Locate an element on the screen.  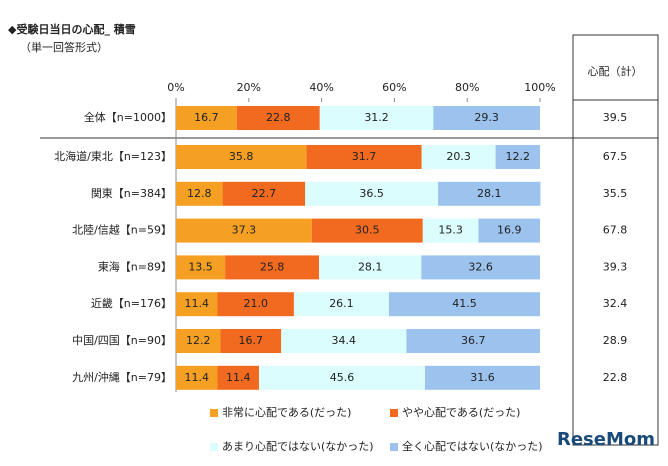
value-label: 12.8 is located at coordinates (199, 193).